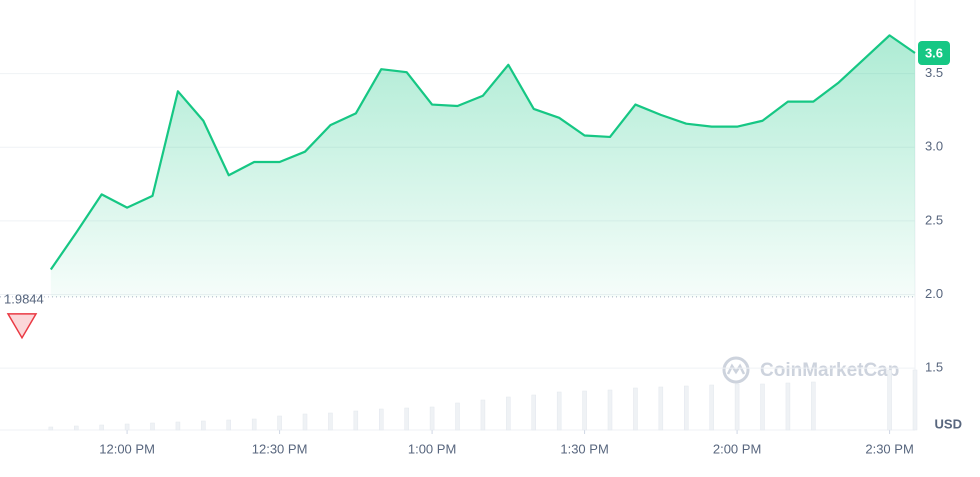  Describe the element at coordinates (584, 448) in the screenshot. I see `x-tick-label: 1:30 PM` at that location.